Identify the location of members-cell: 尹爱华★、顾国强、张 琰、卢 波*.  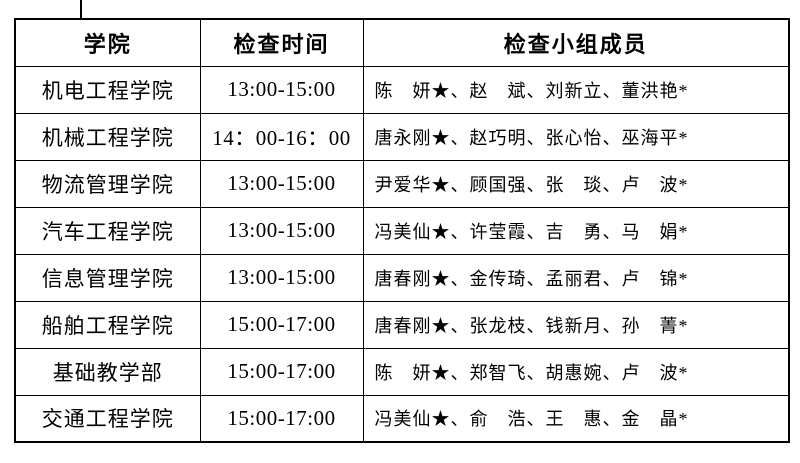
(576, 183).